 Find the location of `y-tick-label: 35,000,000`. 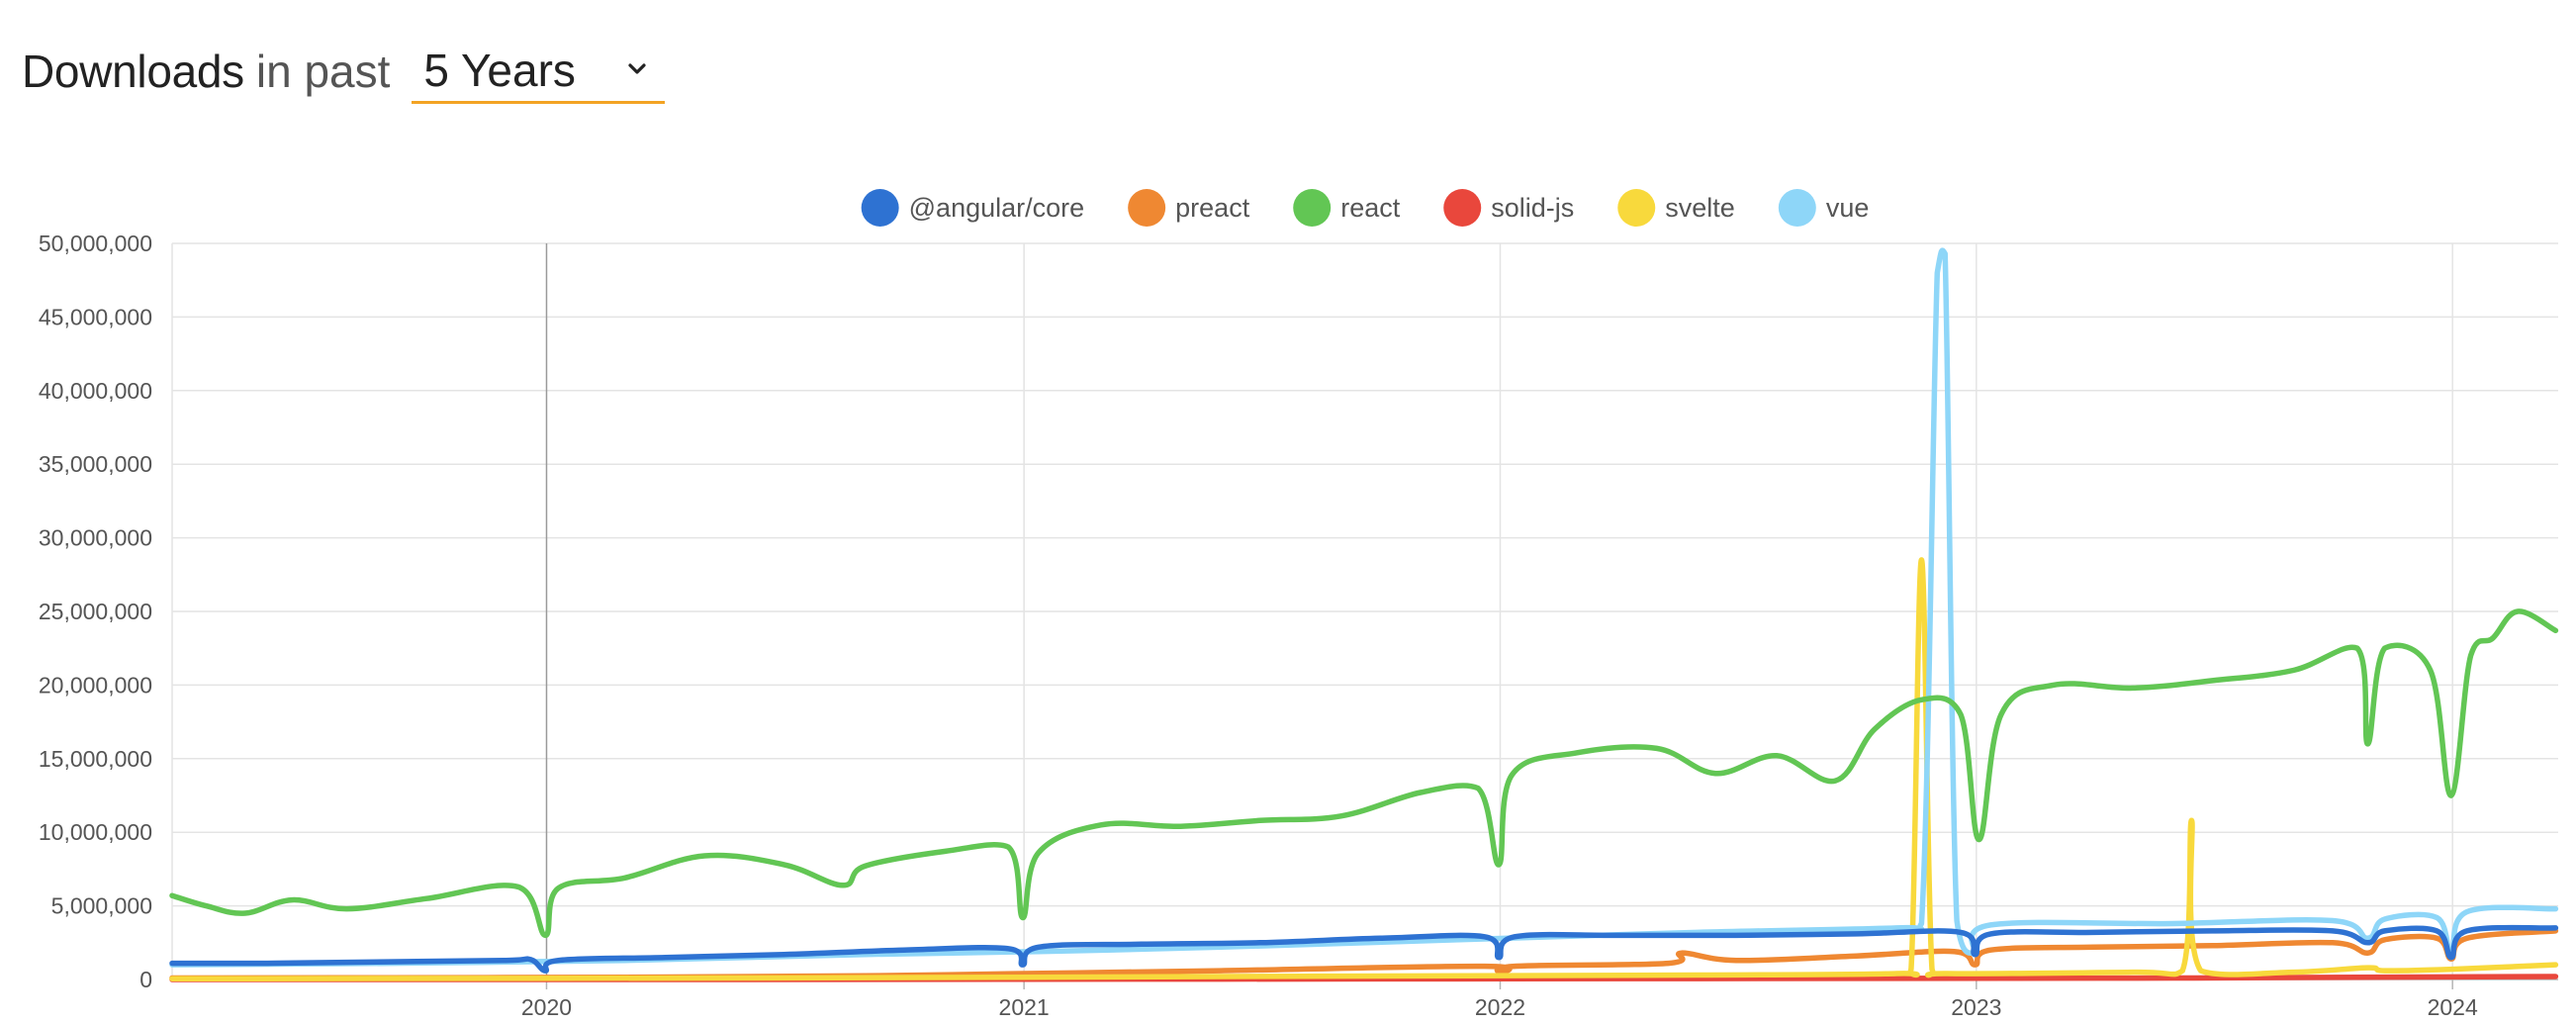

y-tick-label: 35,000,000 is located at coordinates (95, 464).